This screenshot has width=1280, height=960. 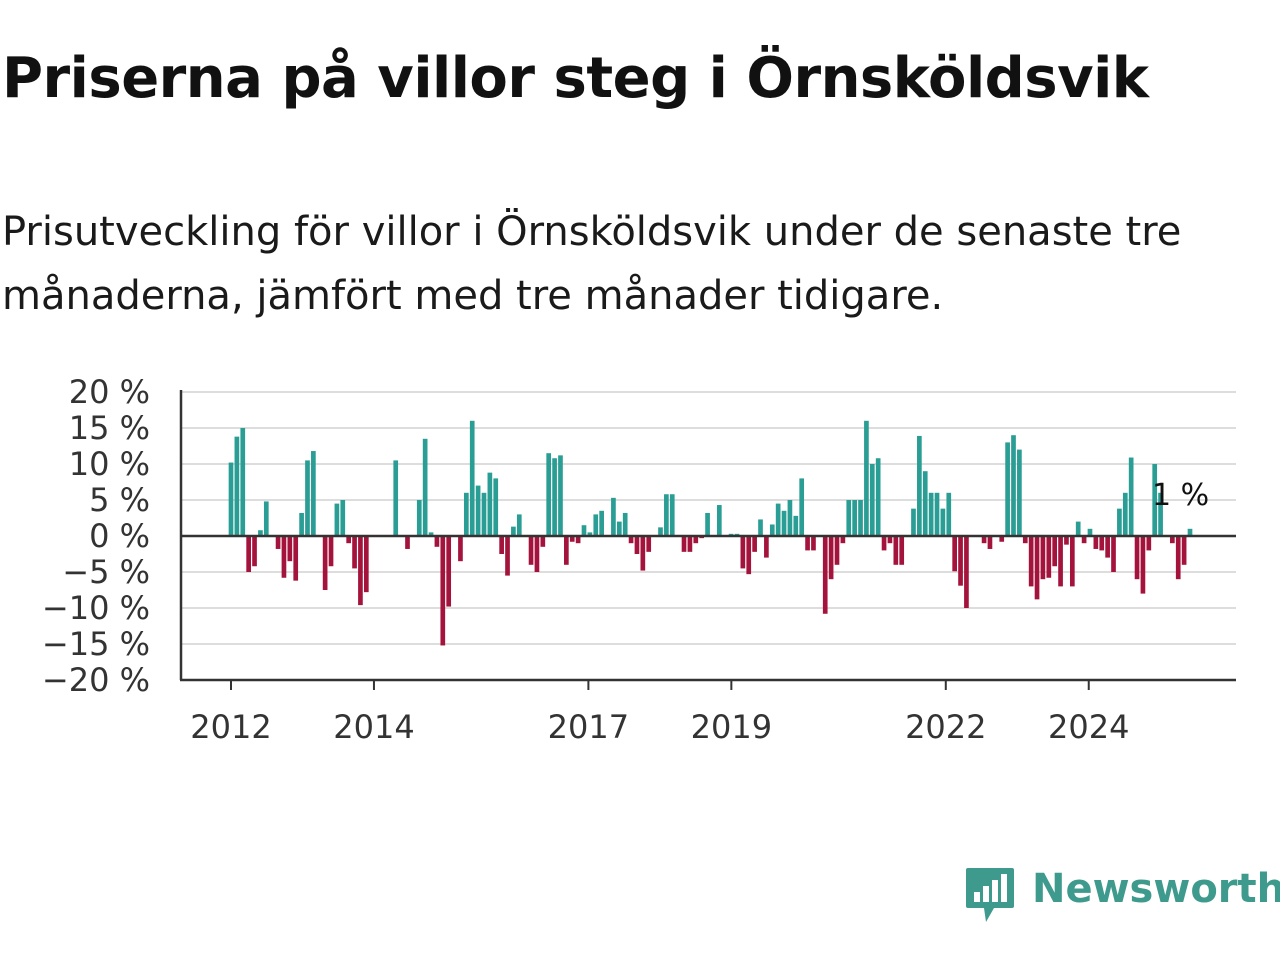 What do you see at coordinates (575, 78) in the screenshot?
I see `chart-title: Priserna på villor steg i Örnsköldsvik` at bounding box center [575, 78].